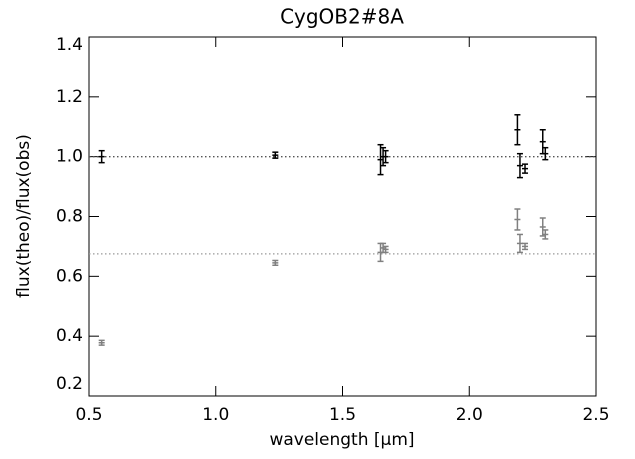 The image size is (635, 459). Describe the element at coordinates (69, 217) in the screenshot. I see `y-tick-label: 0.8` at that location.